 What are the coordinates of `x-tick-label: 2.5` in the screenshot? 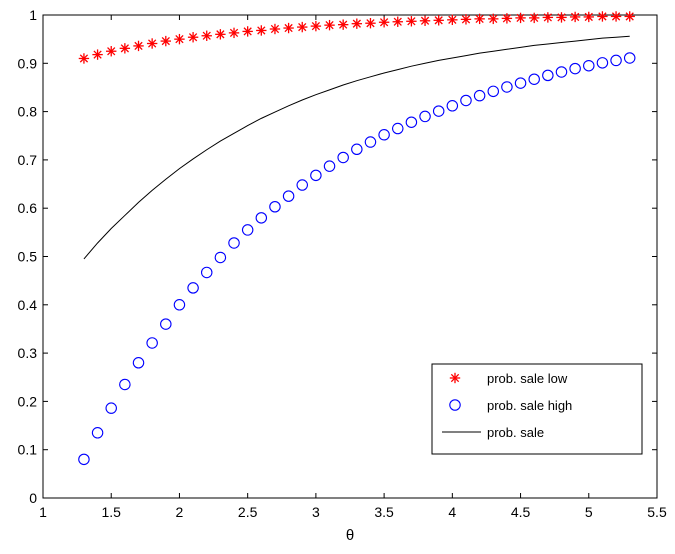 It's located at (248, 512).